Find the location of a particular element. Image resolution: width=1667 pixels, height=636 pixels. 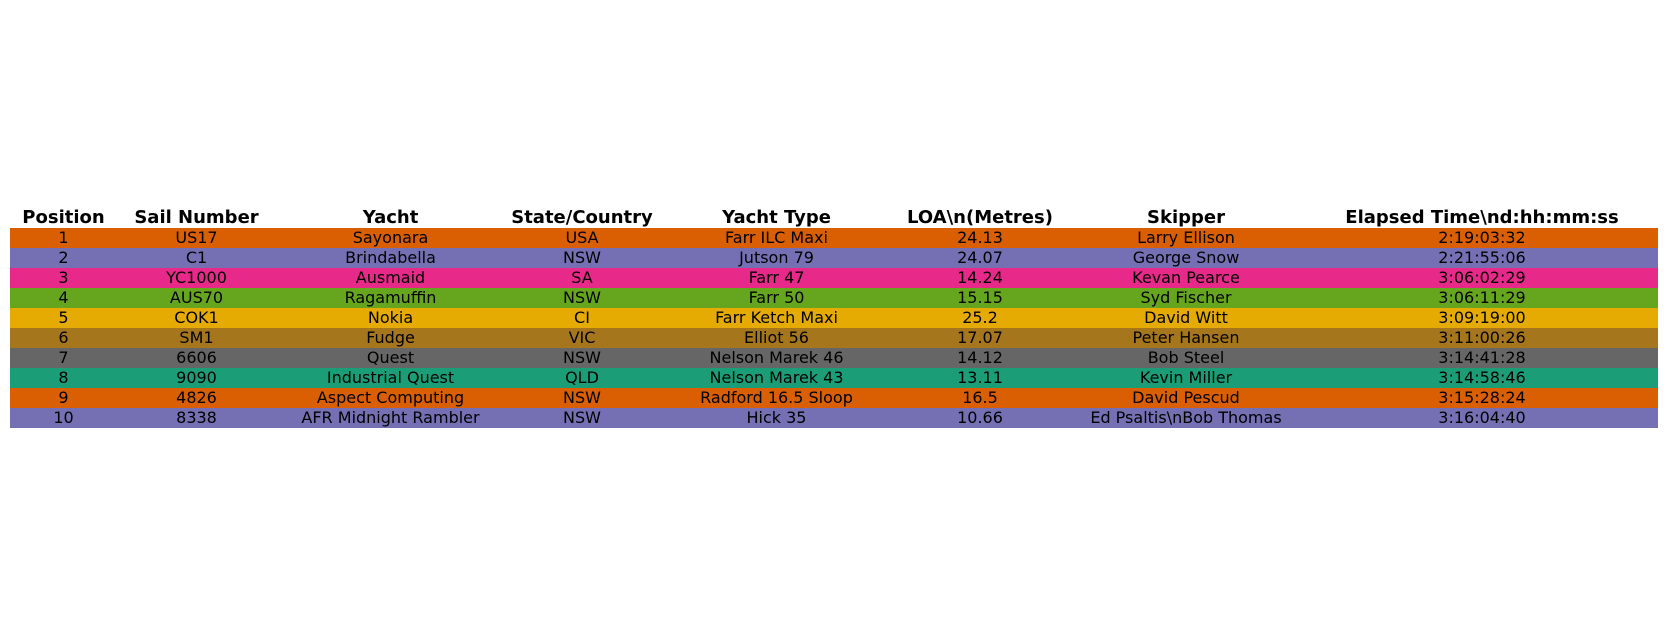

table-cell: VIC is located at coordinates (582, 337).